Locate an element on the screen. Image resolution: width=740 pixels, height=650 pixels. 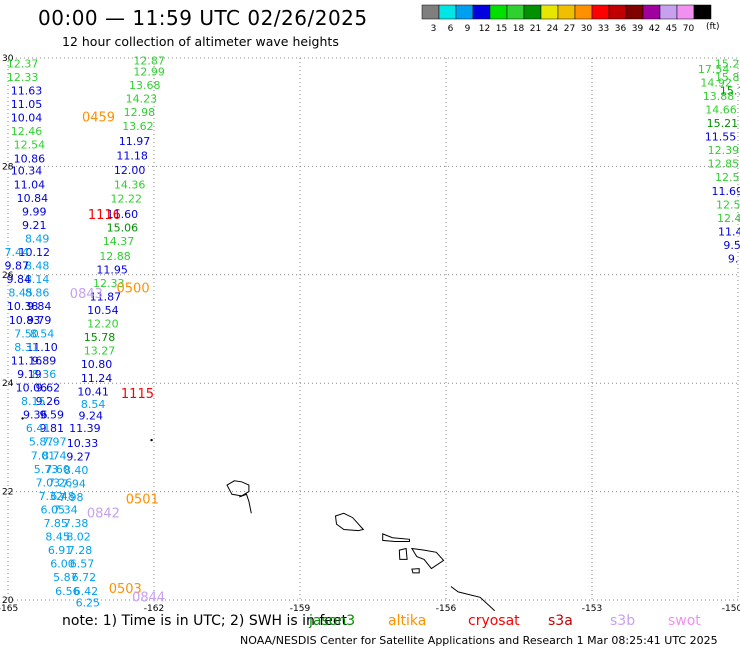
wave-height-value: 9.36 is located at coordinates (35, 415).